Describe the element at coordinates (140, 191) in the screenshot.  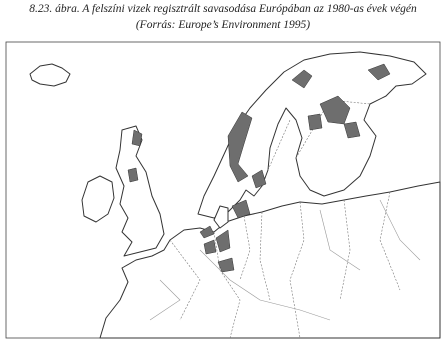
I see `great-britain` at that location.